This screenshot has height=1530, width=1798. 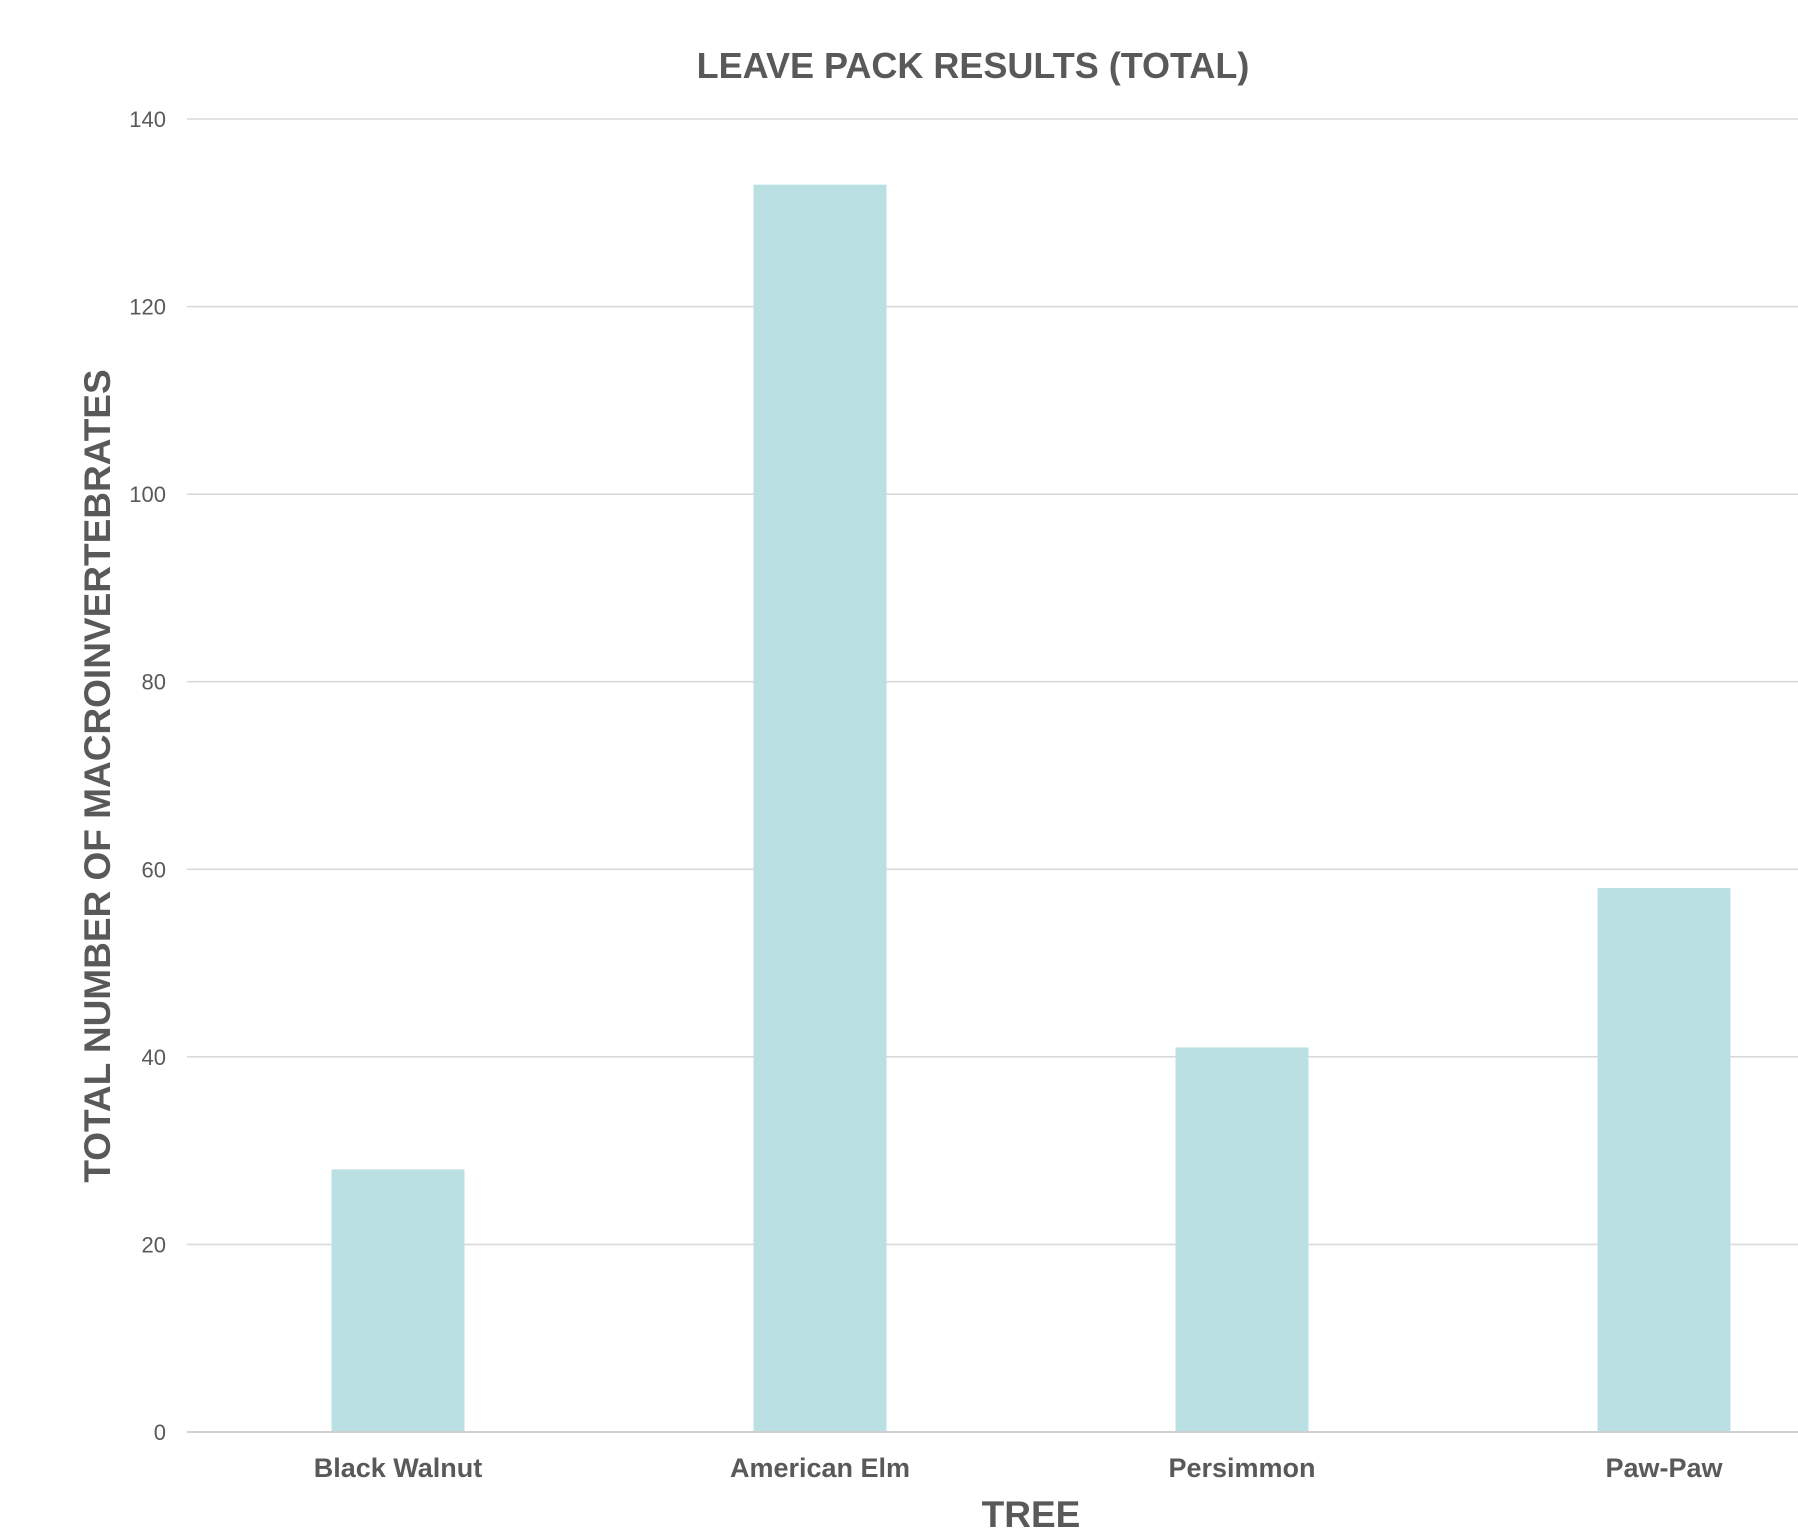 What do you see at coordinates (97, 775) in the screenshot?
I see `y-axis-title: TOTAL NUMBER OF MACROINVERTEBRATES` at bounding box center [97, 775].